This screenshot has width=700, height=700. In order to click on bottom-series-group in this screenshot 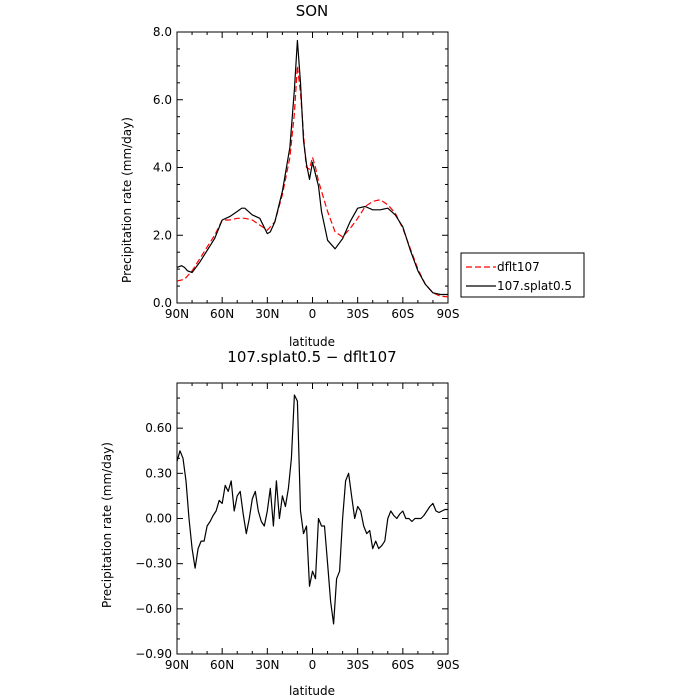, I will do `click(312, 509)`.